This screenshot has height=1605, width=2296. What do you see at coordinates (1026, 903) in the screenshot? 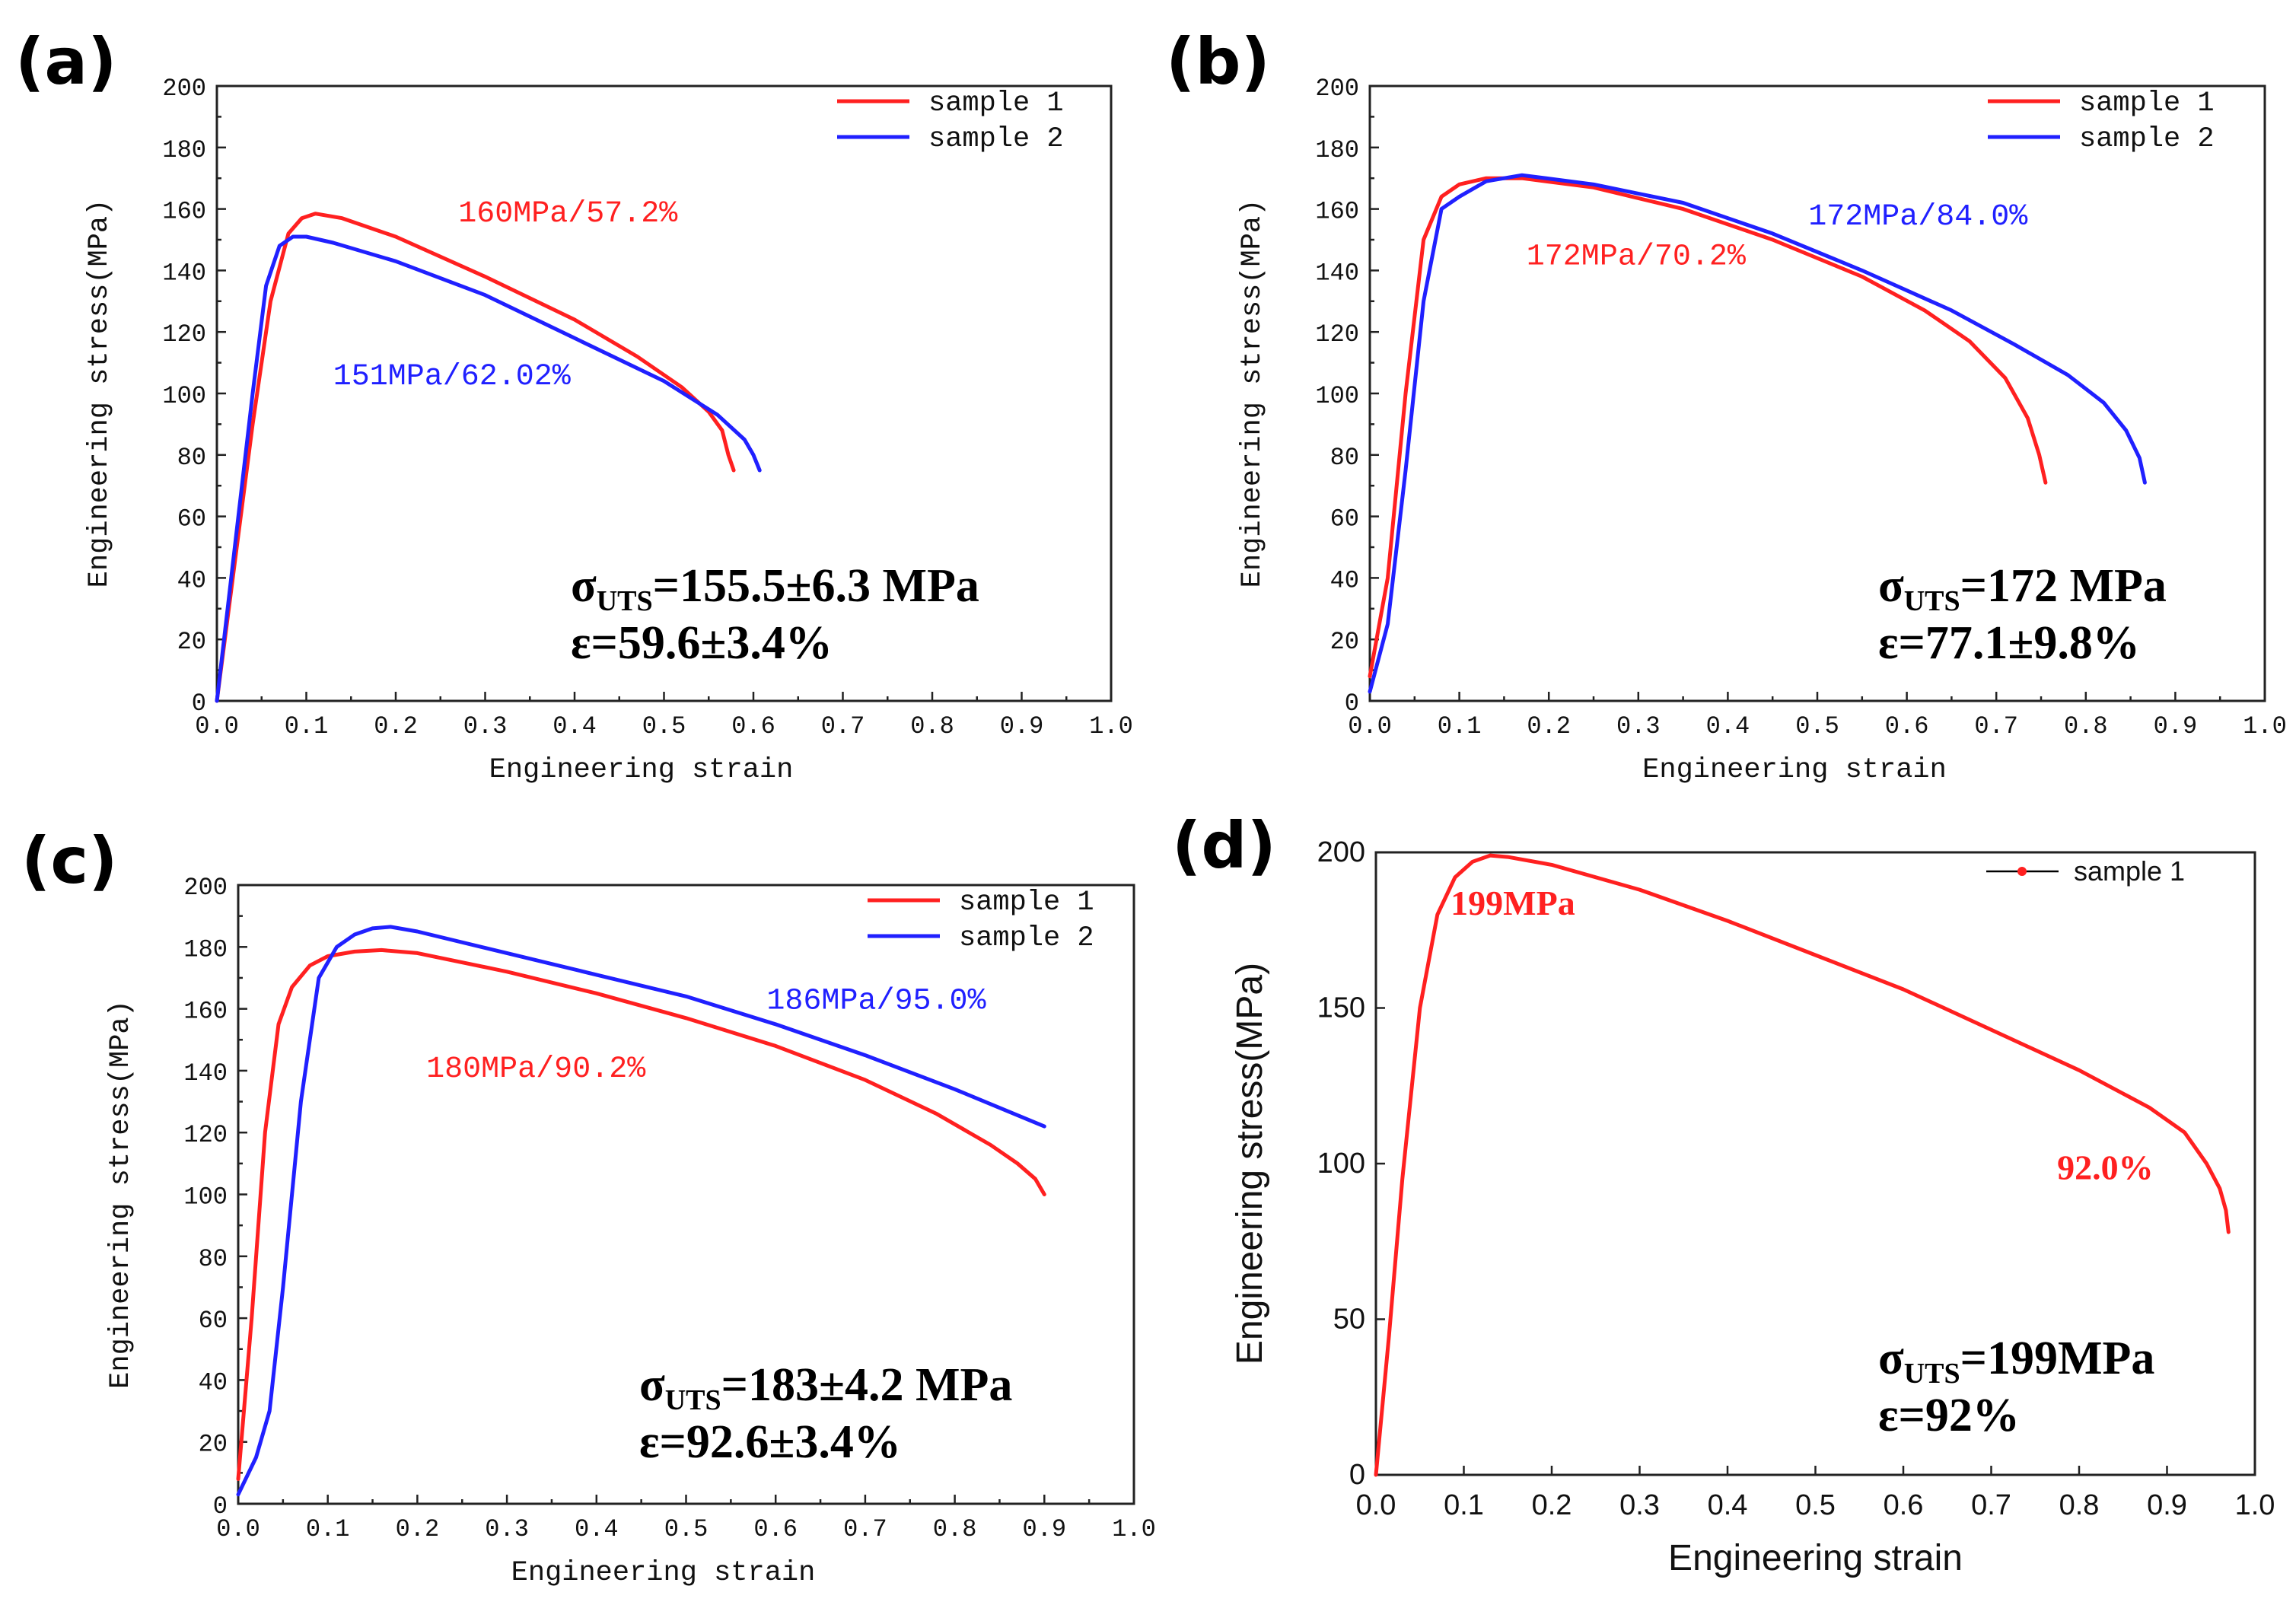
I see `legend-label: sample 1` at bounding box center [1026, 903].